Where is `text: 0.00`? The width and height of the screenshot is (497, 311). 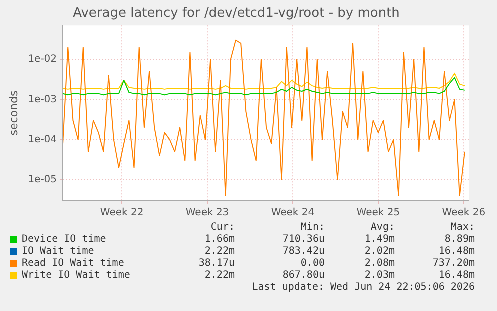
text: 0.00 is located at coordinates (312, 263).